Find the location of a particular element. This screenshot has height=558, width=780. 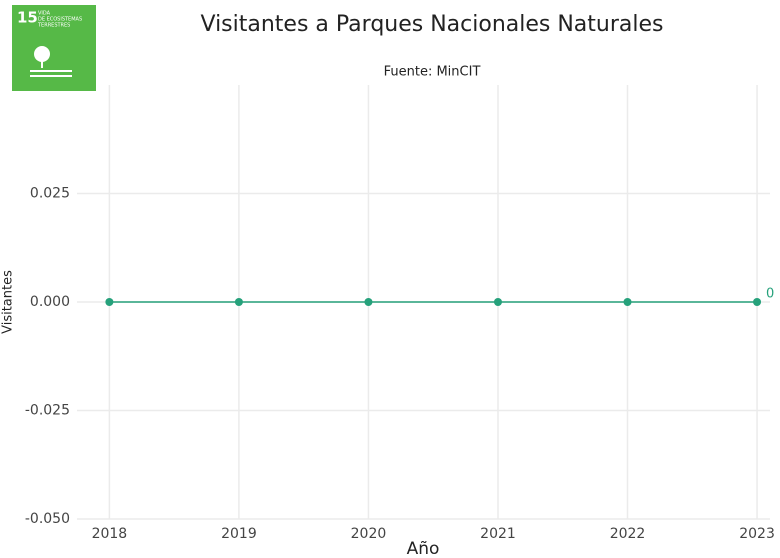

y-tick-label: 0.025 is located at coordinates (50, 194).